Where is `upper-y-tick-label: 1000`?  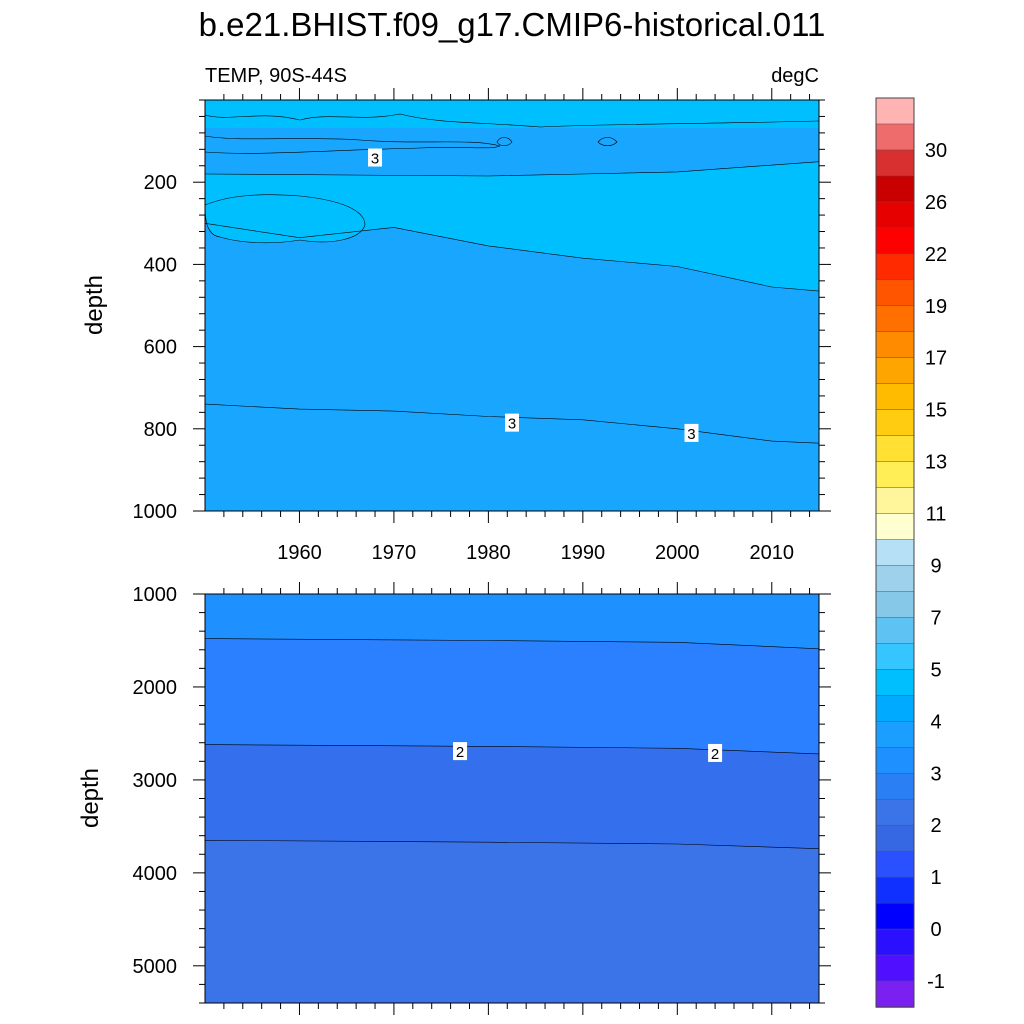 upper-y-tick-label: 1000 is located at coordinates (155, 512).